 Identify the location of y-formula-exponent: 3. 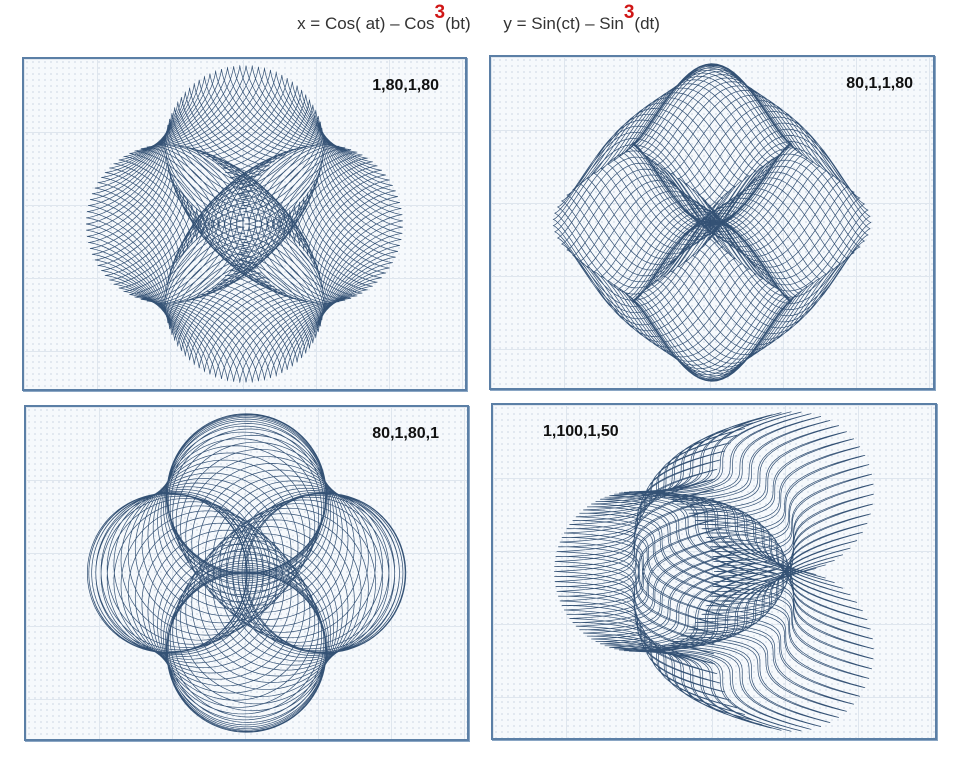
(629, 13).